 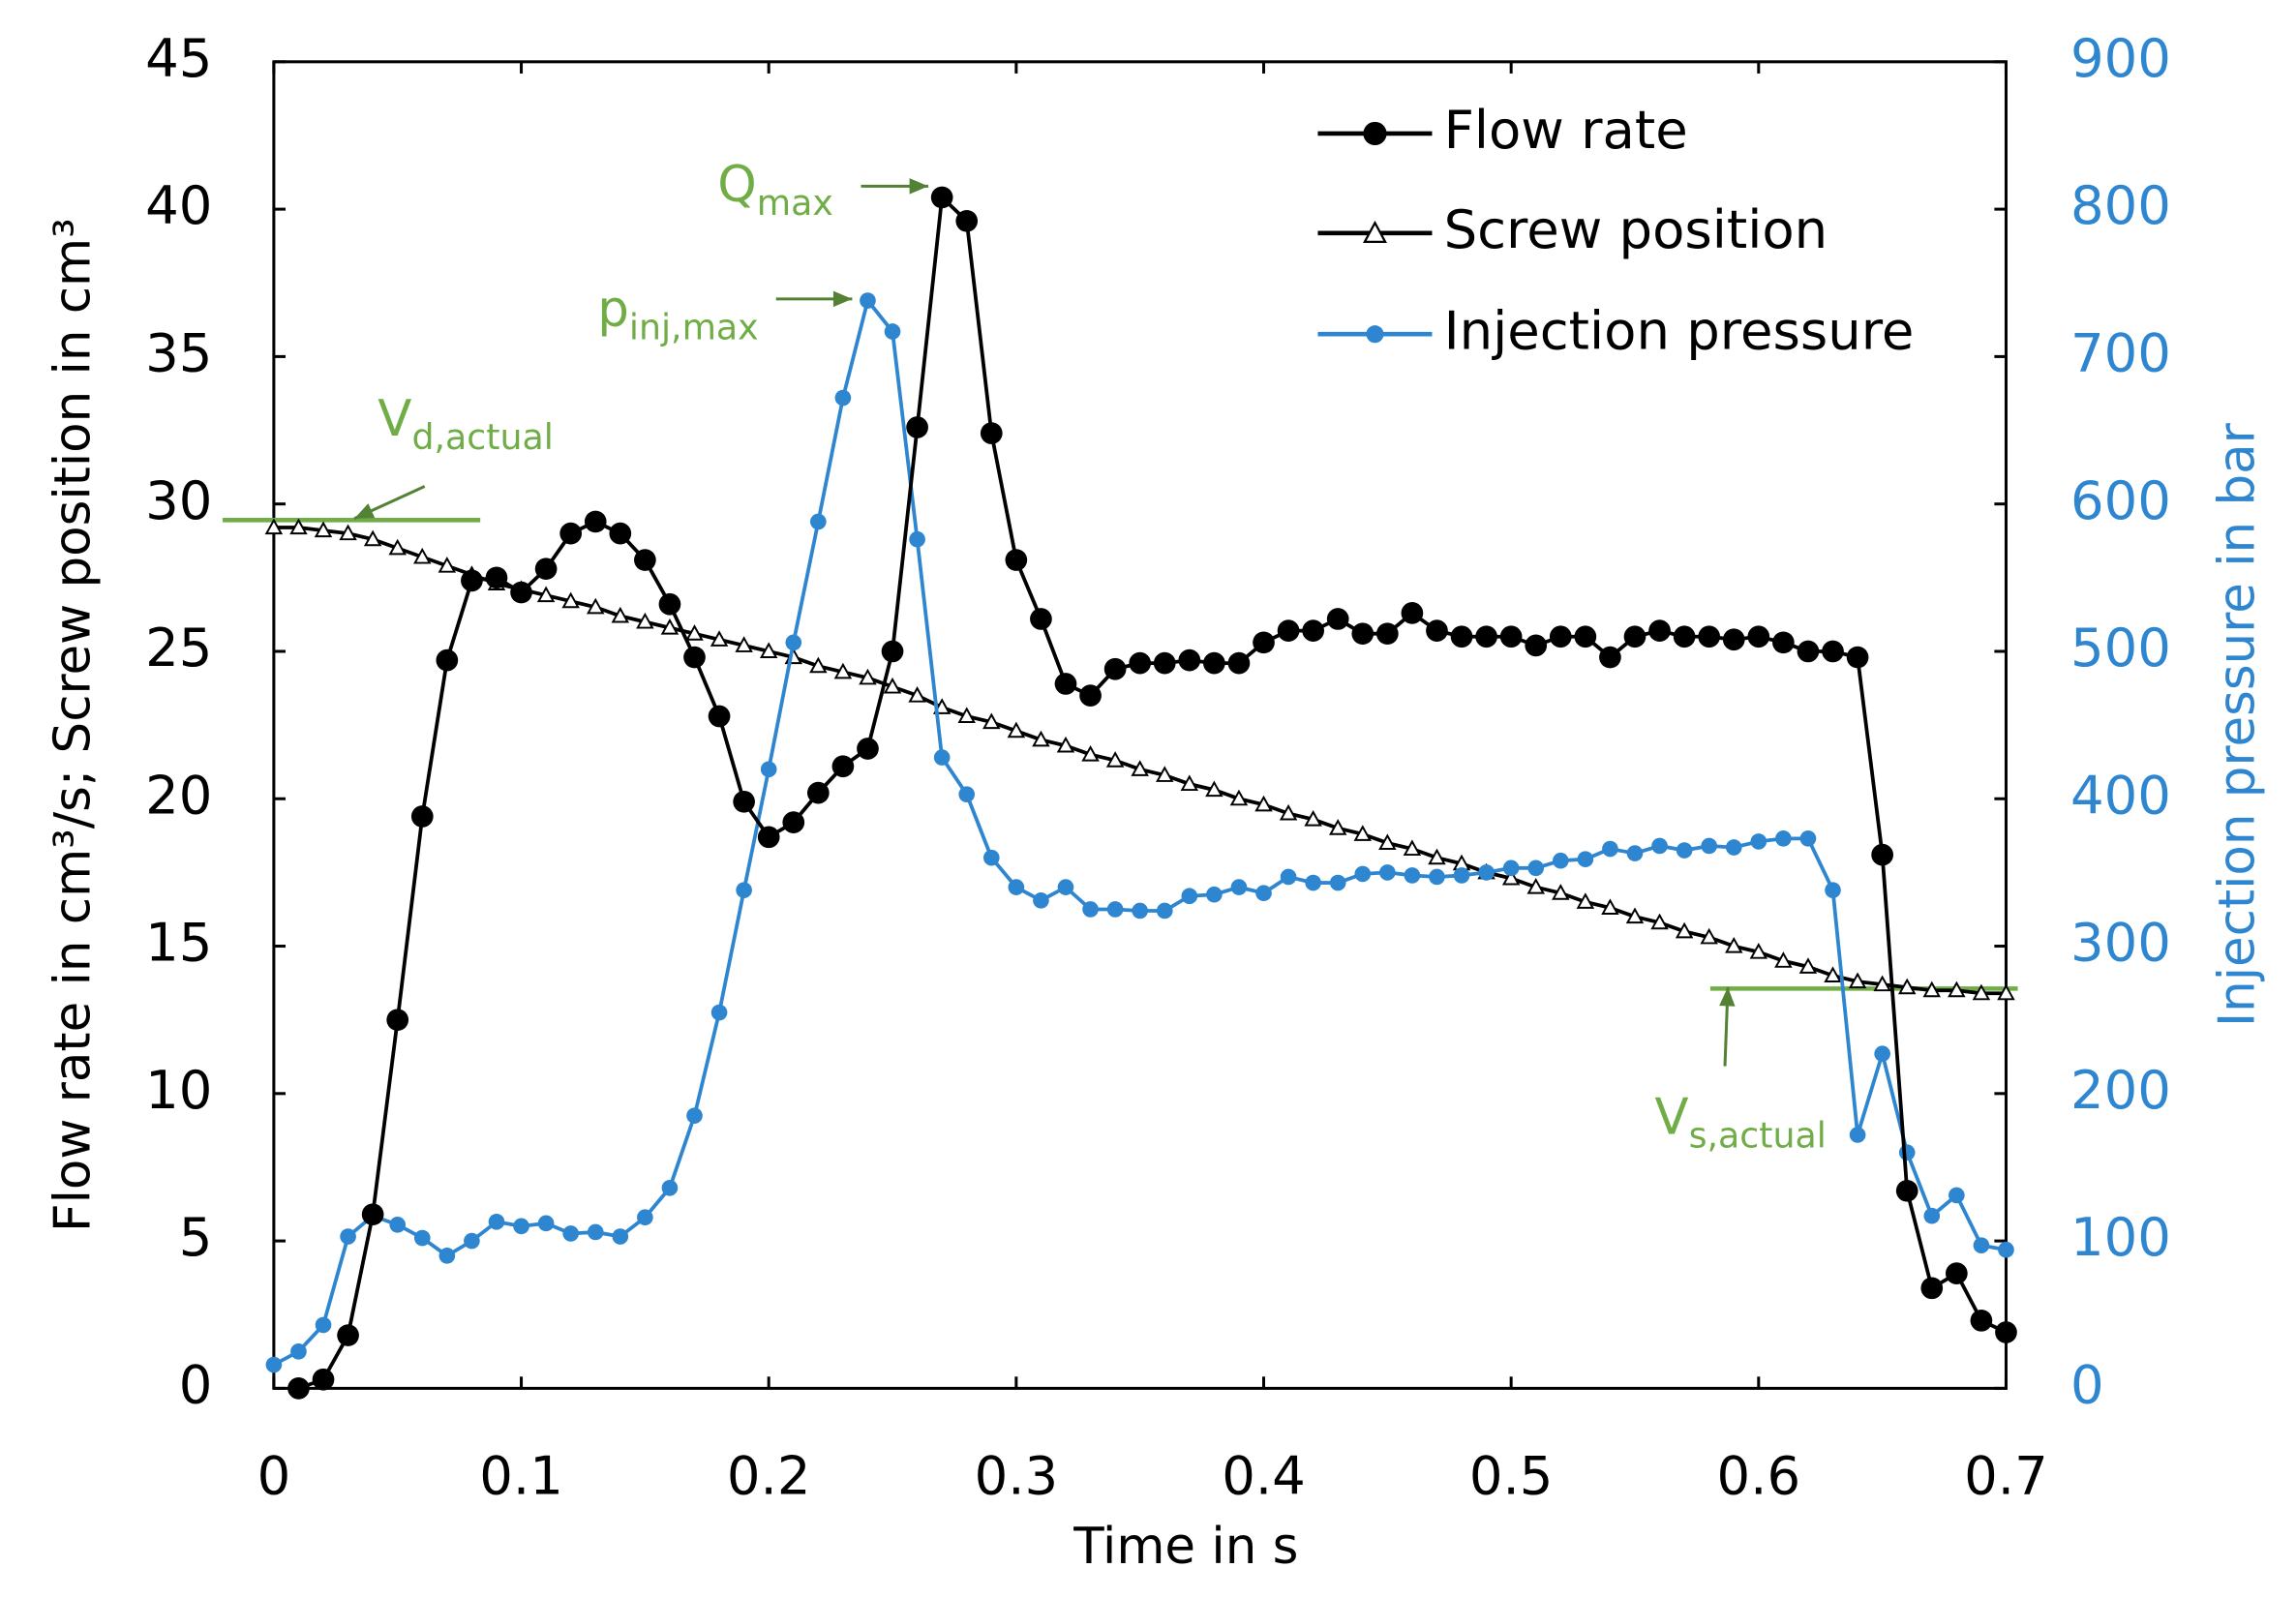 I want to click on legend-marker, so click(x=1375, y=334).